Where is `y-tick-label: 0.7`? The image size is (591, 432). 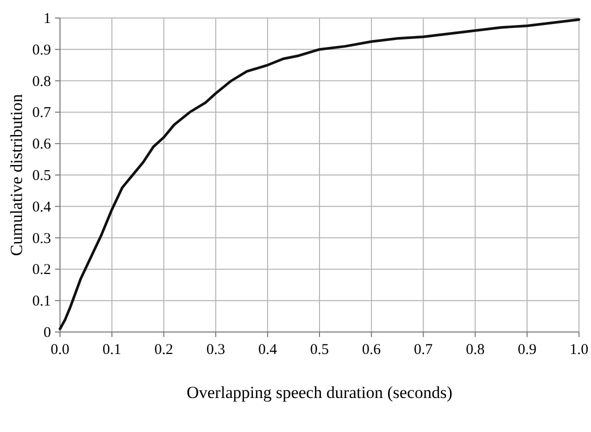 y-tick-label: 0.7 is located at coordinates (42, 113).